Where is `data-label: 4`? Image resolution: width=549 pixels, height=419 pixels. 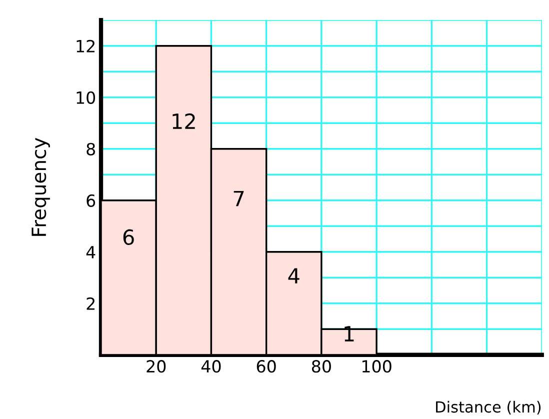 data-label: 4 is located at coordinates (294, 276).